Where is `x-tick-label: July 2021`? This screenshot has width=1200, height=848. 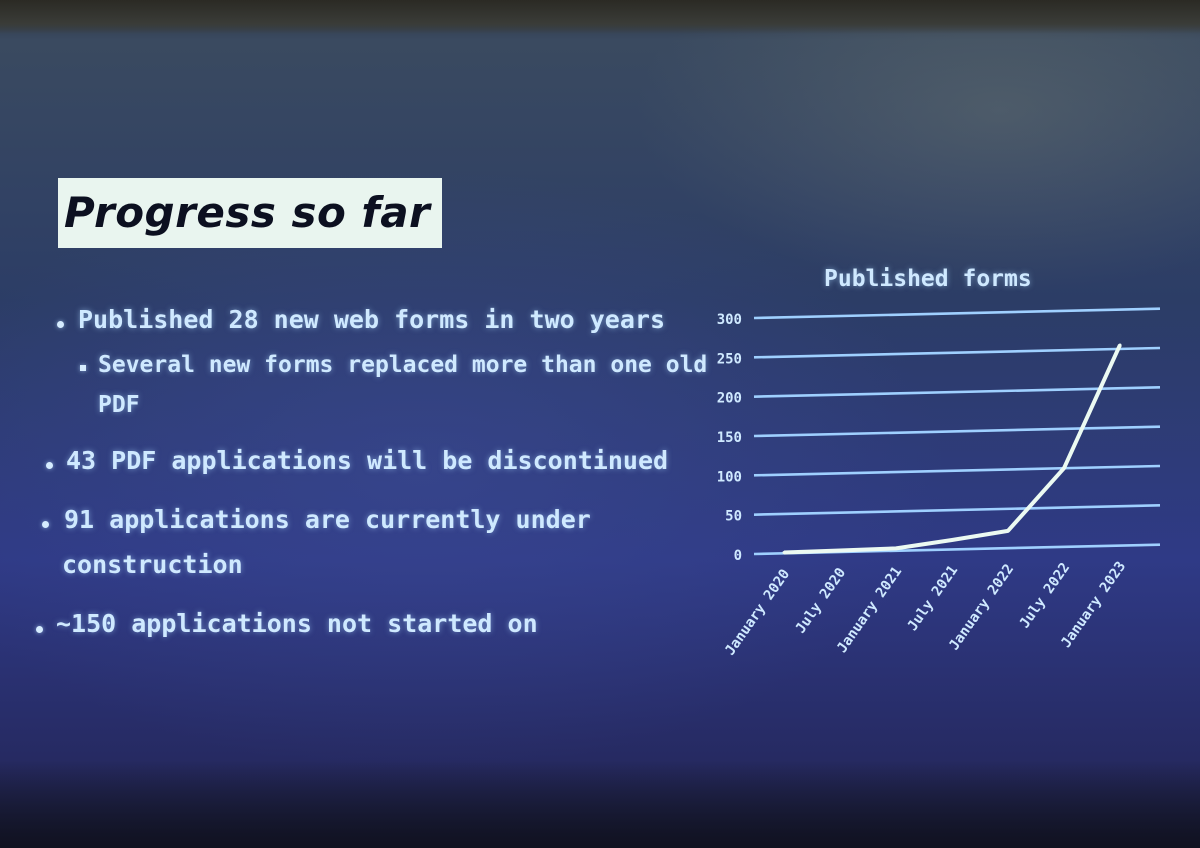 x-tick-label: July 2021 is located at coordinates (933, 598).